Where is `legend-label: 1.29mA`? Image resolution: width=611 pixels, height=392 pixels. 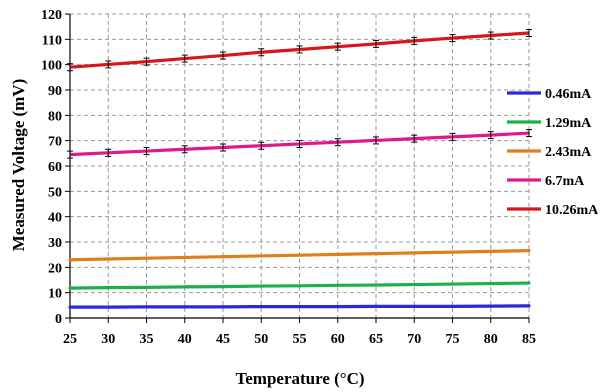 legend-label: 1.29mA is located at coordinates (568, 123).